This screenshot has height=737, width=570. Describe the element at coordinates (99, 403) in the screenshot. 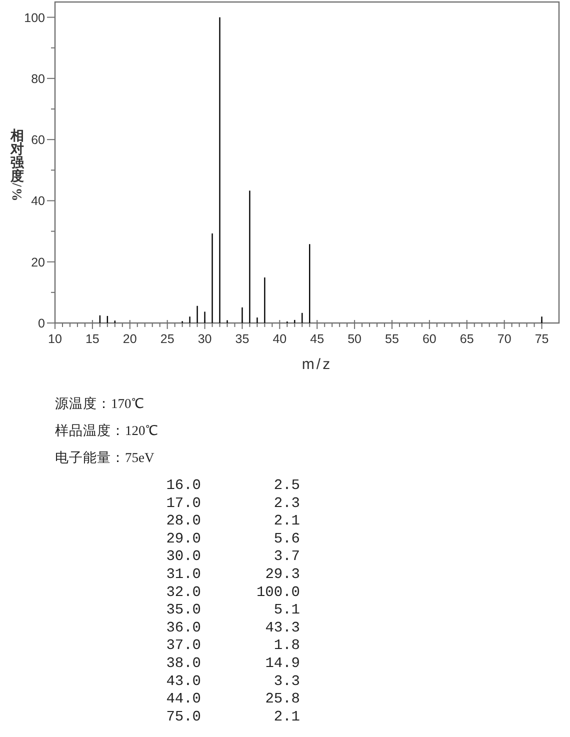

I see `text: 源温度：170℃` at that location.